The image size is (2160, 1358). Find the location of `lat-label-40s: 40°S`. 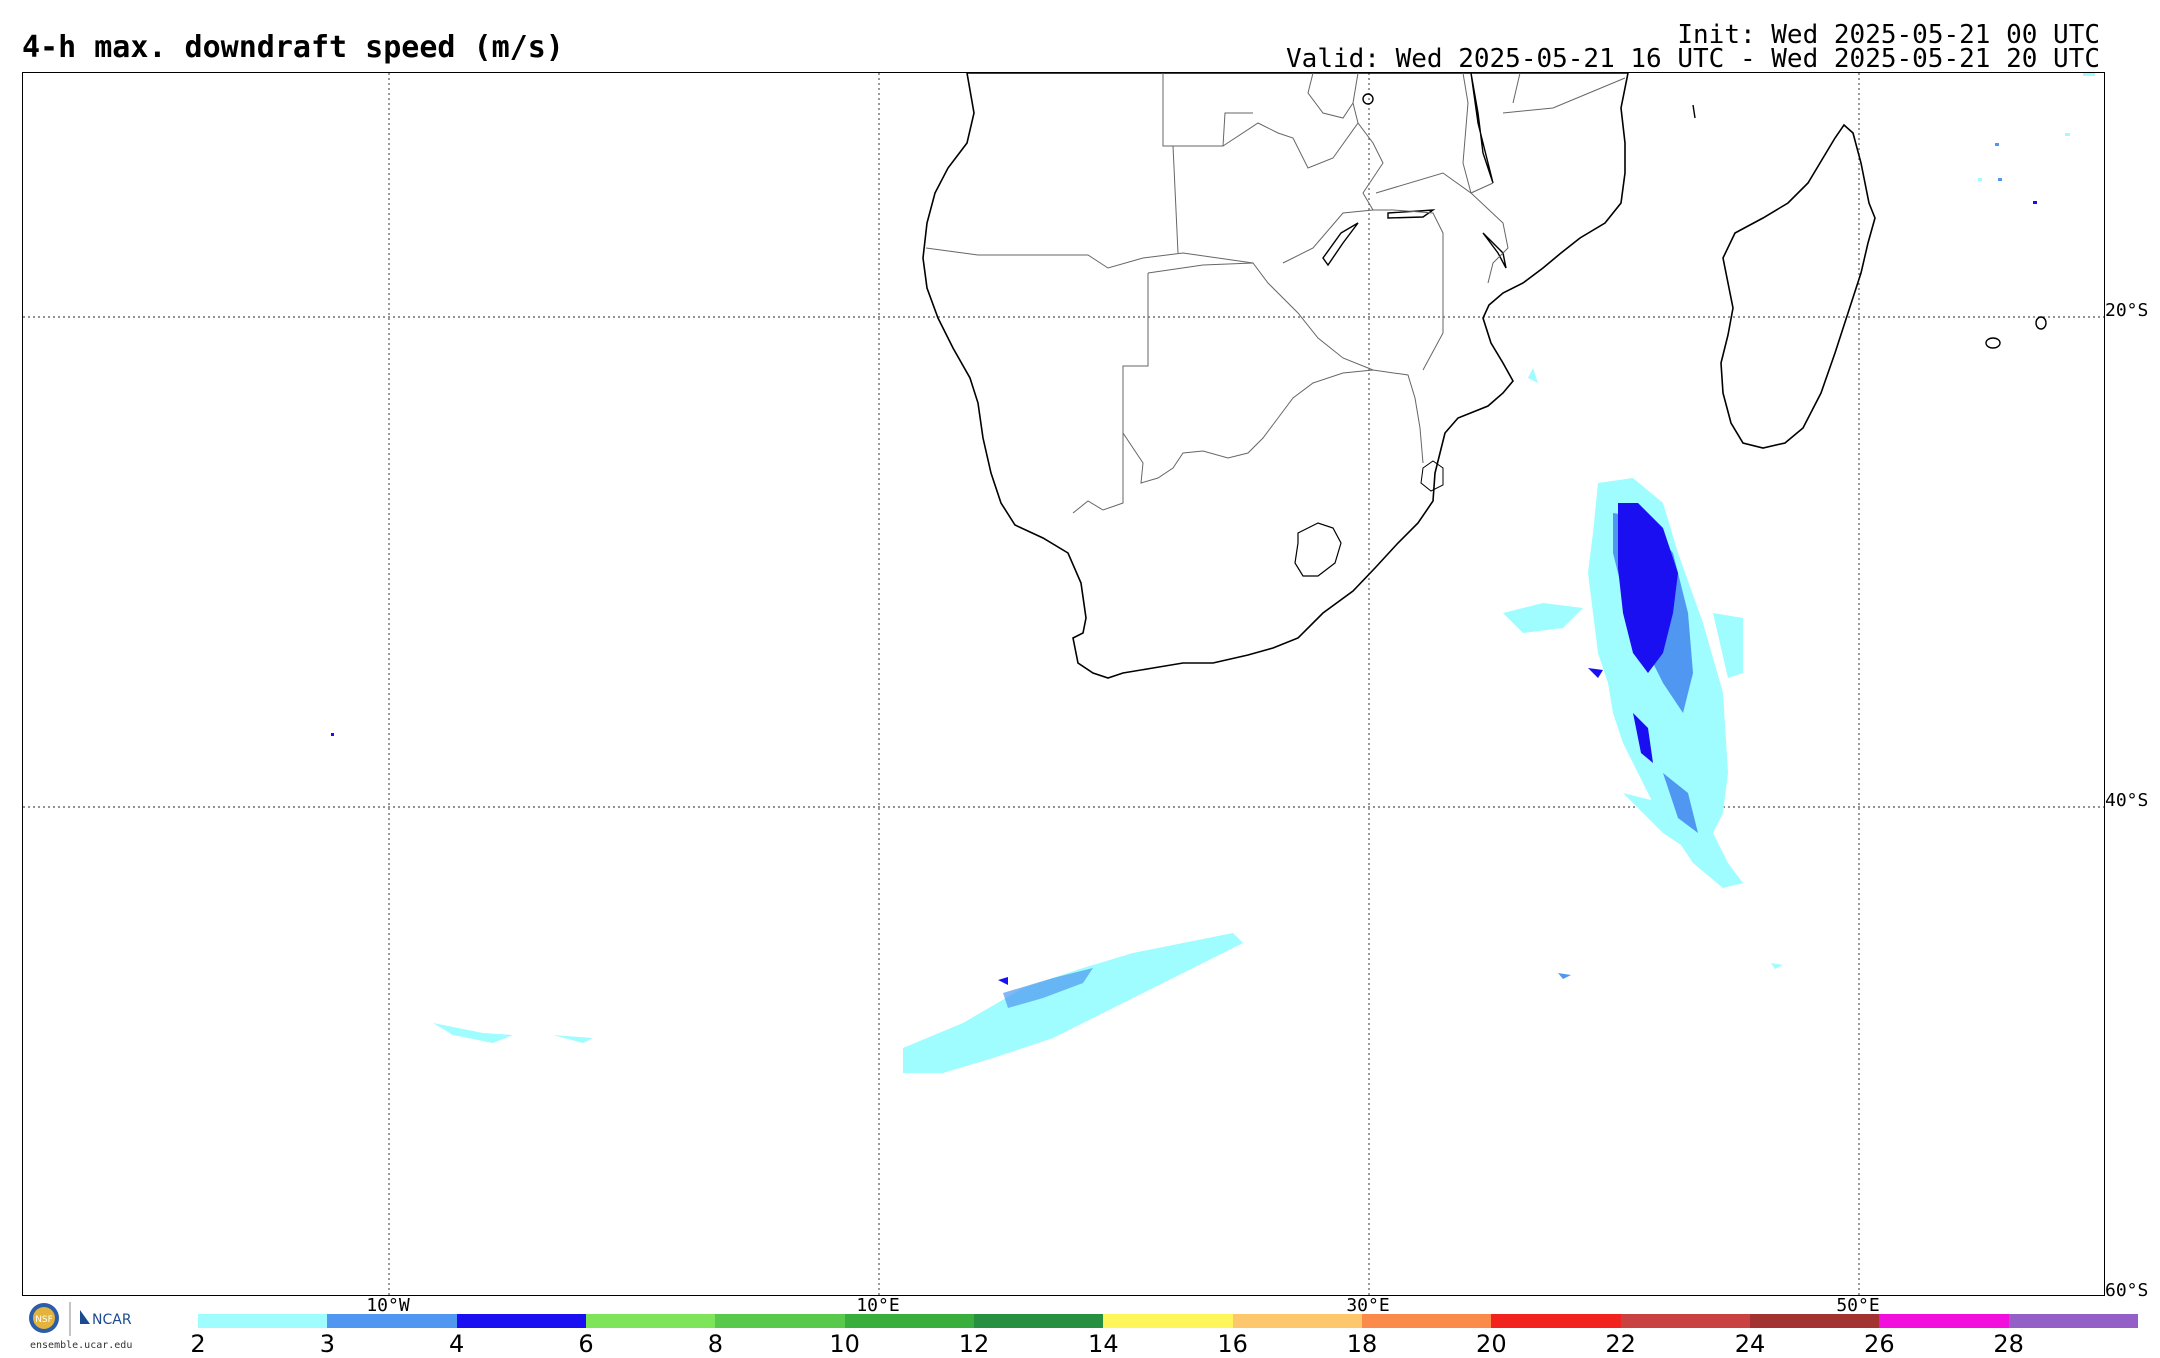

lat-label-40s: 40°S is located at coordinates (2127, 800).